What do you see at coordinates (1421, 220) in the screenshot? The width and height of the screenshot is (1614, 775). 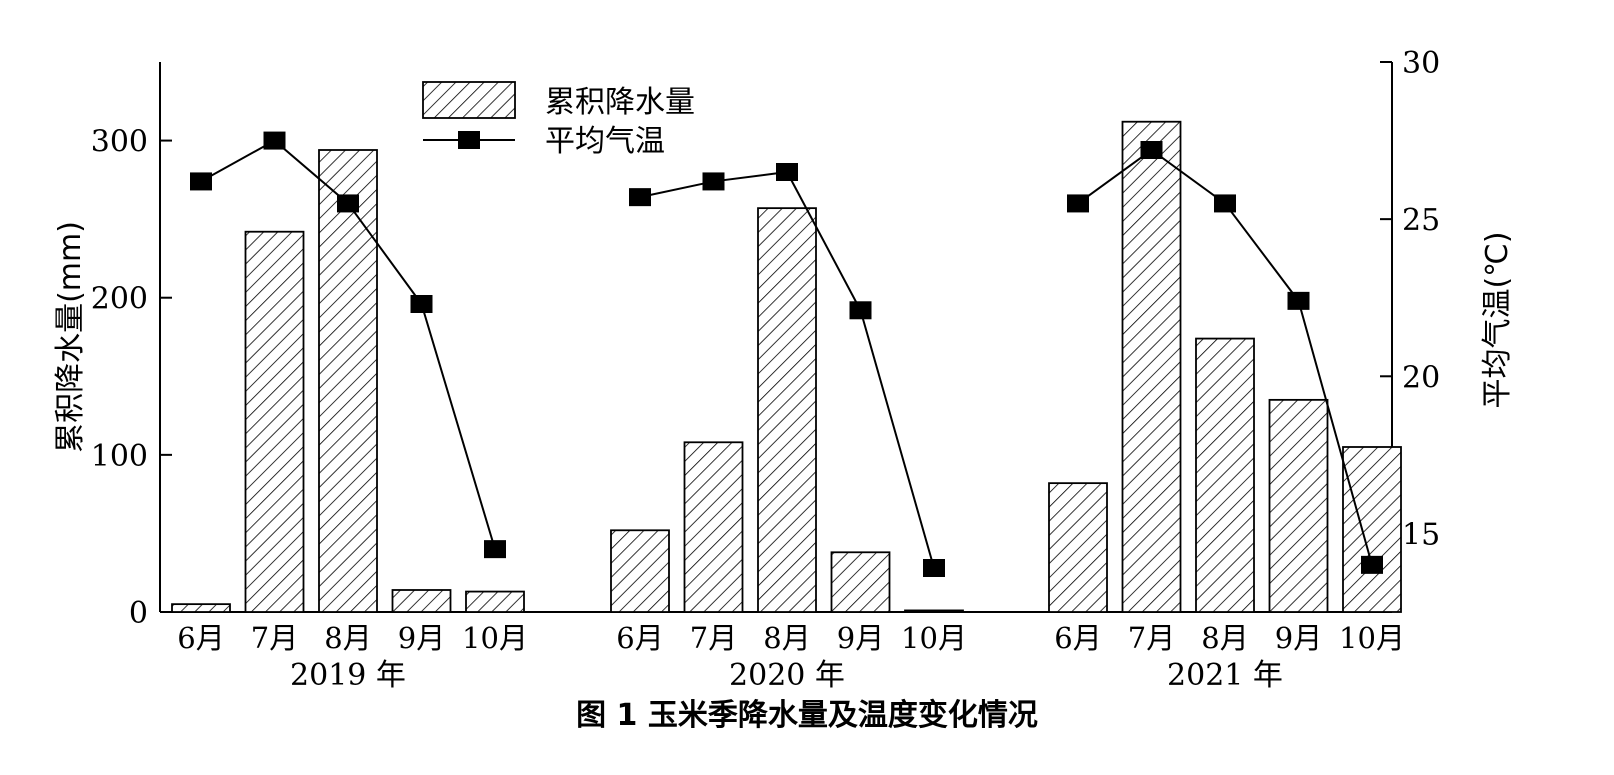 I see `right-y-tick-label: 25` at bounding box center [1421, 220].